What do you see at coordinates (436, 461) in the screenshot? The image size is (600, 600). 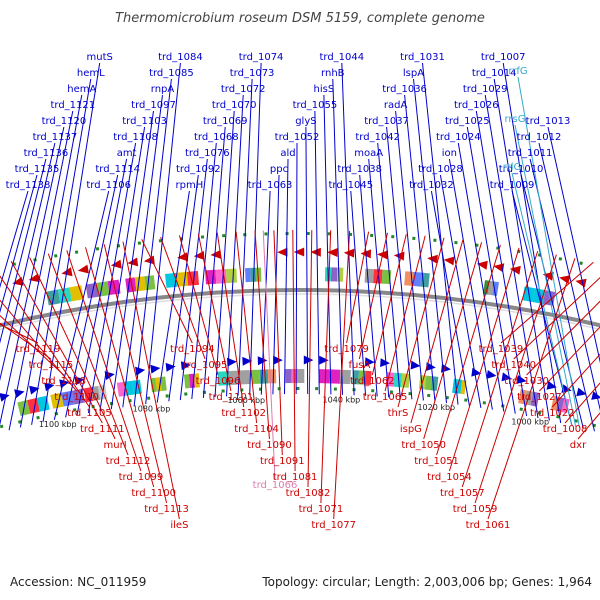 I see `reverse-gene-label: trd_1051` at bounding box center [436, 461].